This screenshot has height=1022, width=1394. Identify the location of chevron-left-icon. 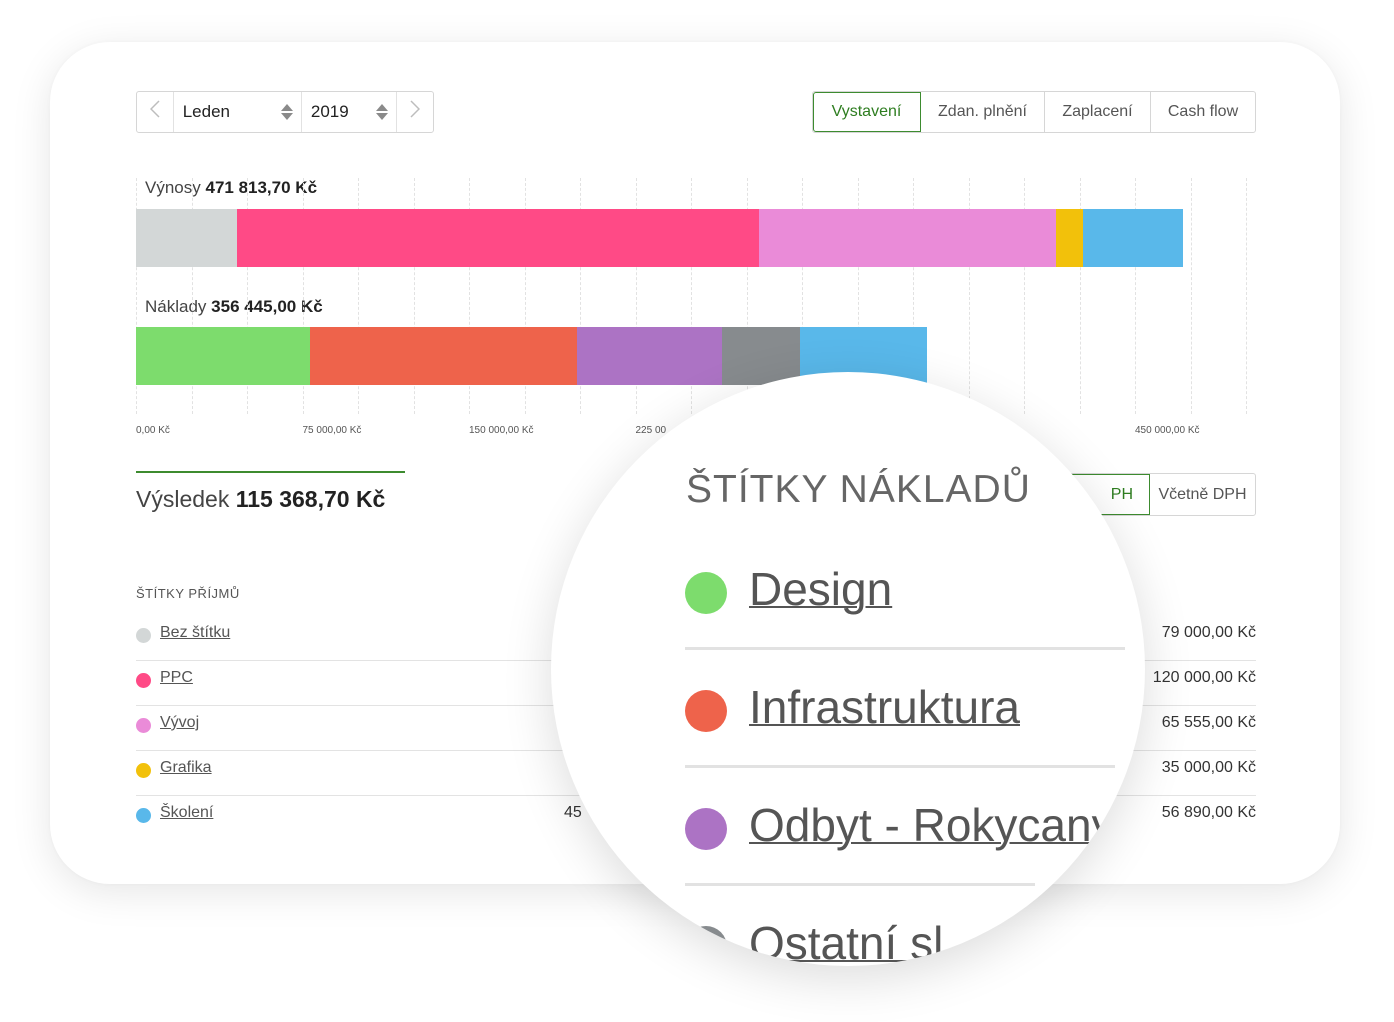
(154, 112).